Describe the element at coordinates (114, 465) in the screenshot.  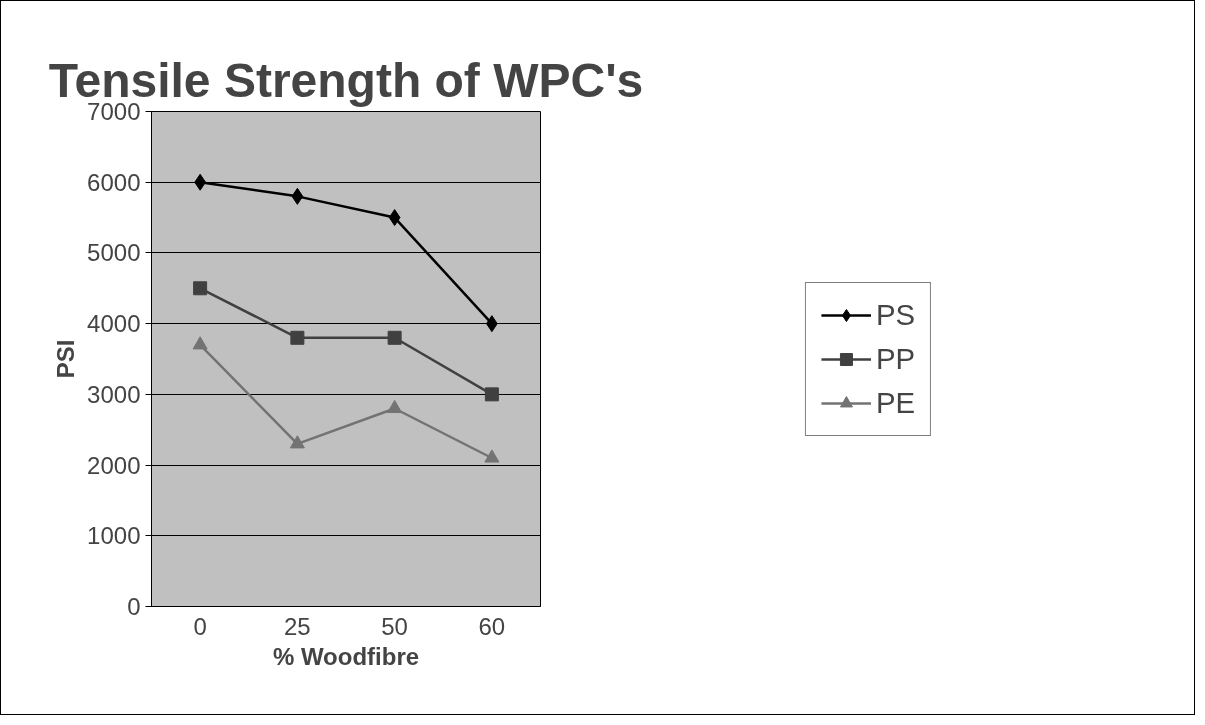
I see `y-tick-label: 2000` at that location.